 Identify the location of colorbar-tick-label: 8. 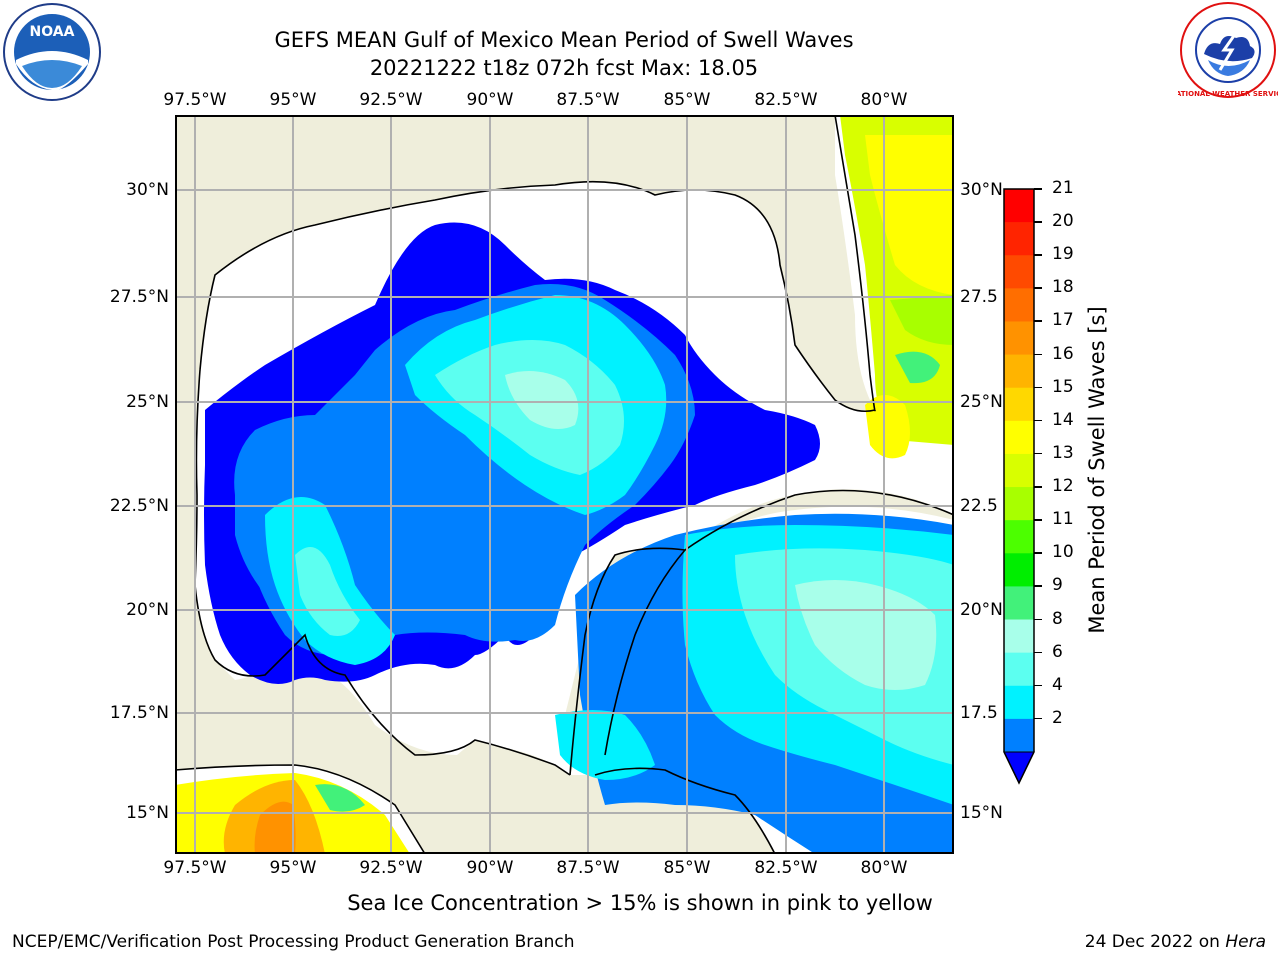
(1057, 618).